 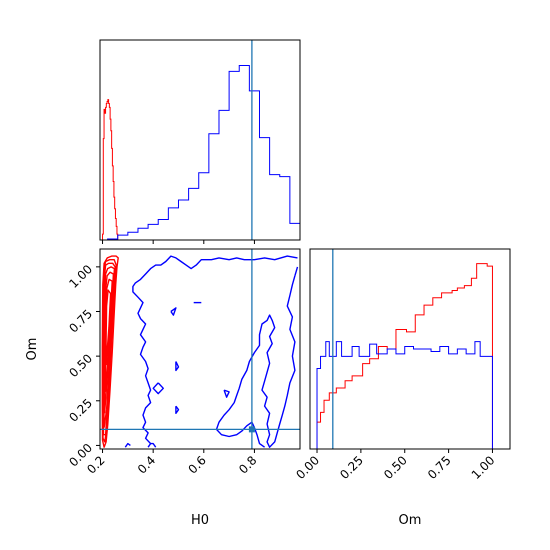 I want to click on om-x-tick-label-4: 1.00, so click(x=483, y=467).